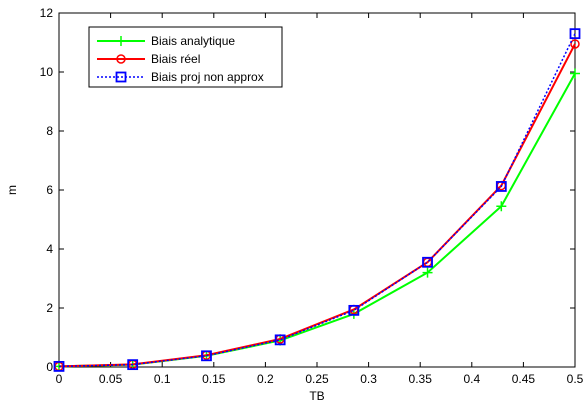  Describe the element at coordinates (12, 190) in the screenshot. I see `y-axis-label: m` at that location.